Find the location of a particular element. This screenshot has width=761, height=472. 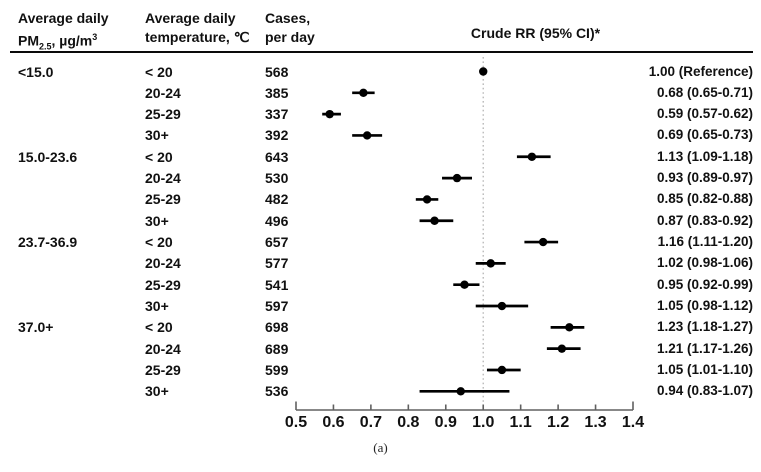

cases-value: 482 is located at coordinates (277, 199).